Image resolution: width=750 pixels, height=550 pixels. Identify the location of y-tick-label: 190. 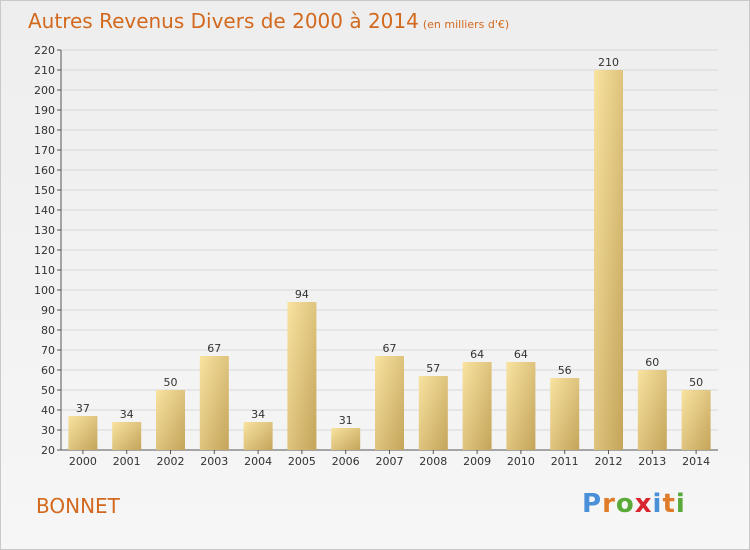
(44, 110).